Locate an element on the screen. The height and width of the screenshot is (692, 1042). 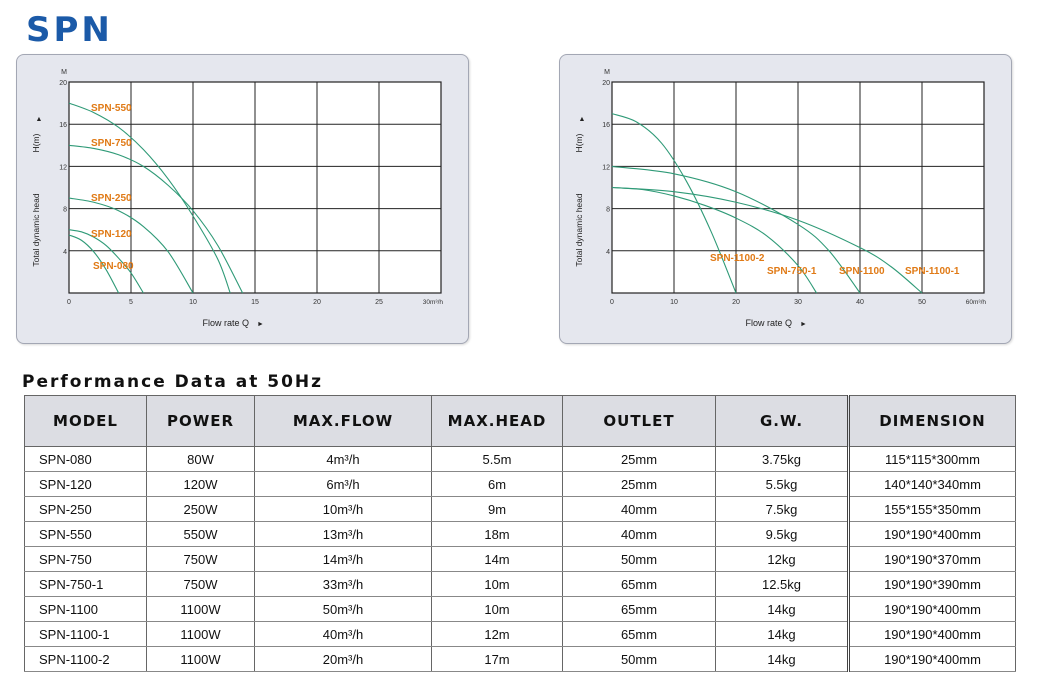
x-tick-label: 10 is located at coordinates (193, 302).